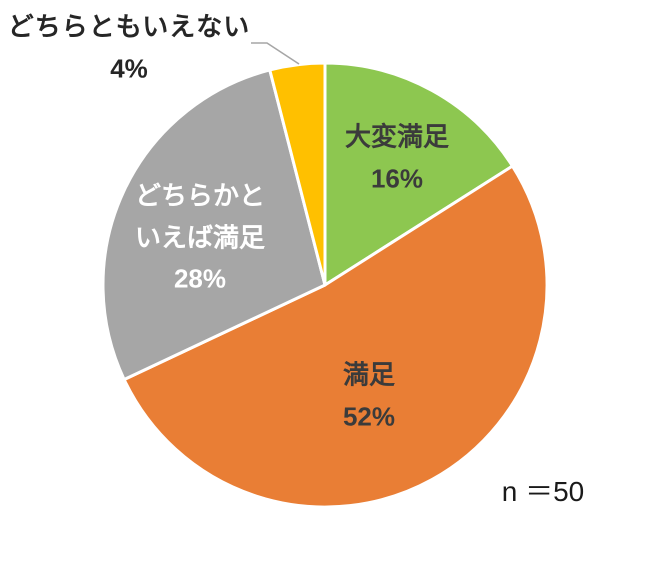 The image size is (650, 576). I want to click on slice-percent: 16%, so click(397, 178).